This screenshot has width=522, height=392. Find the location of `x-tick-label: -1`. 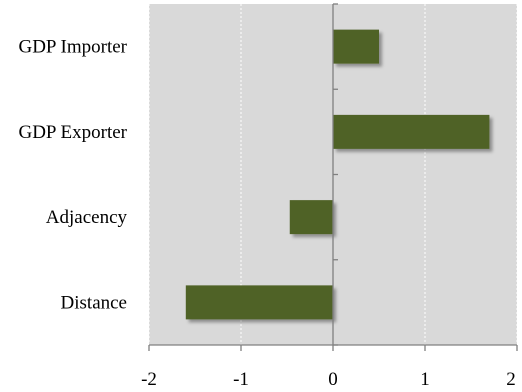

x-tick-label: -1 is located at coordinates (241, 379).